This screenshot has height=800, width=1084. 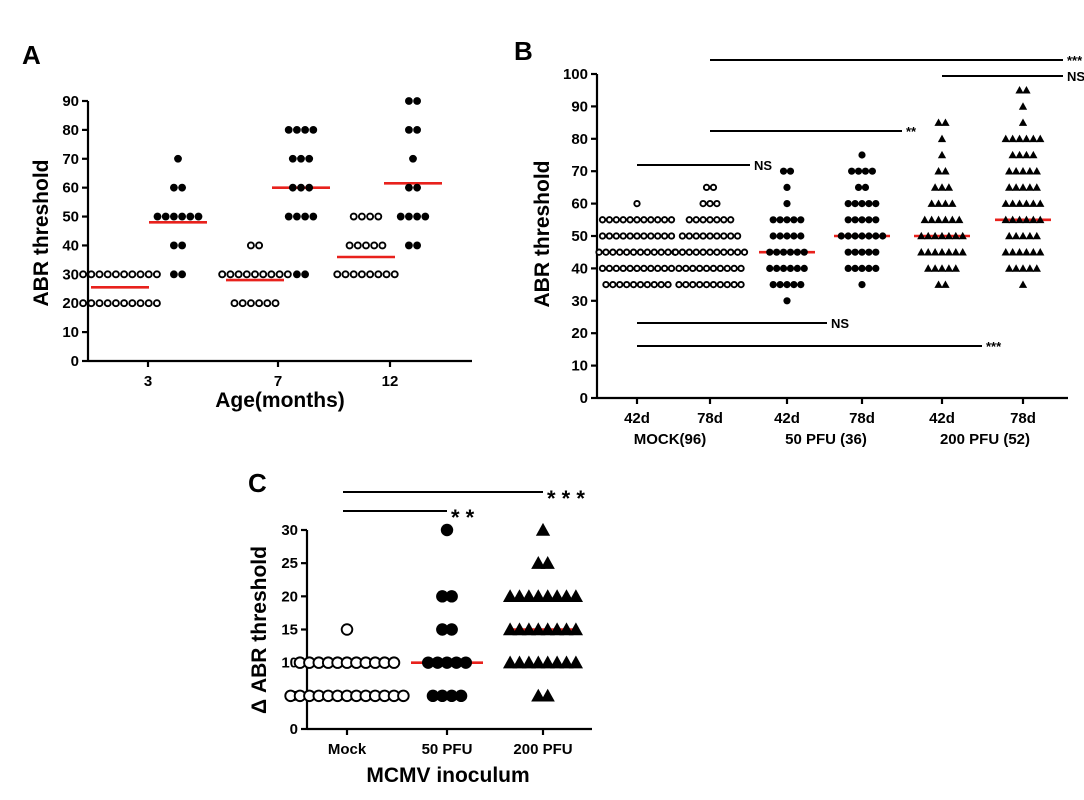 I want to click on y-tick-label: 0, so click(x=584, y=398).